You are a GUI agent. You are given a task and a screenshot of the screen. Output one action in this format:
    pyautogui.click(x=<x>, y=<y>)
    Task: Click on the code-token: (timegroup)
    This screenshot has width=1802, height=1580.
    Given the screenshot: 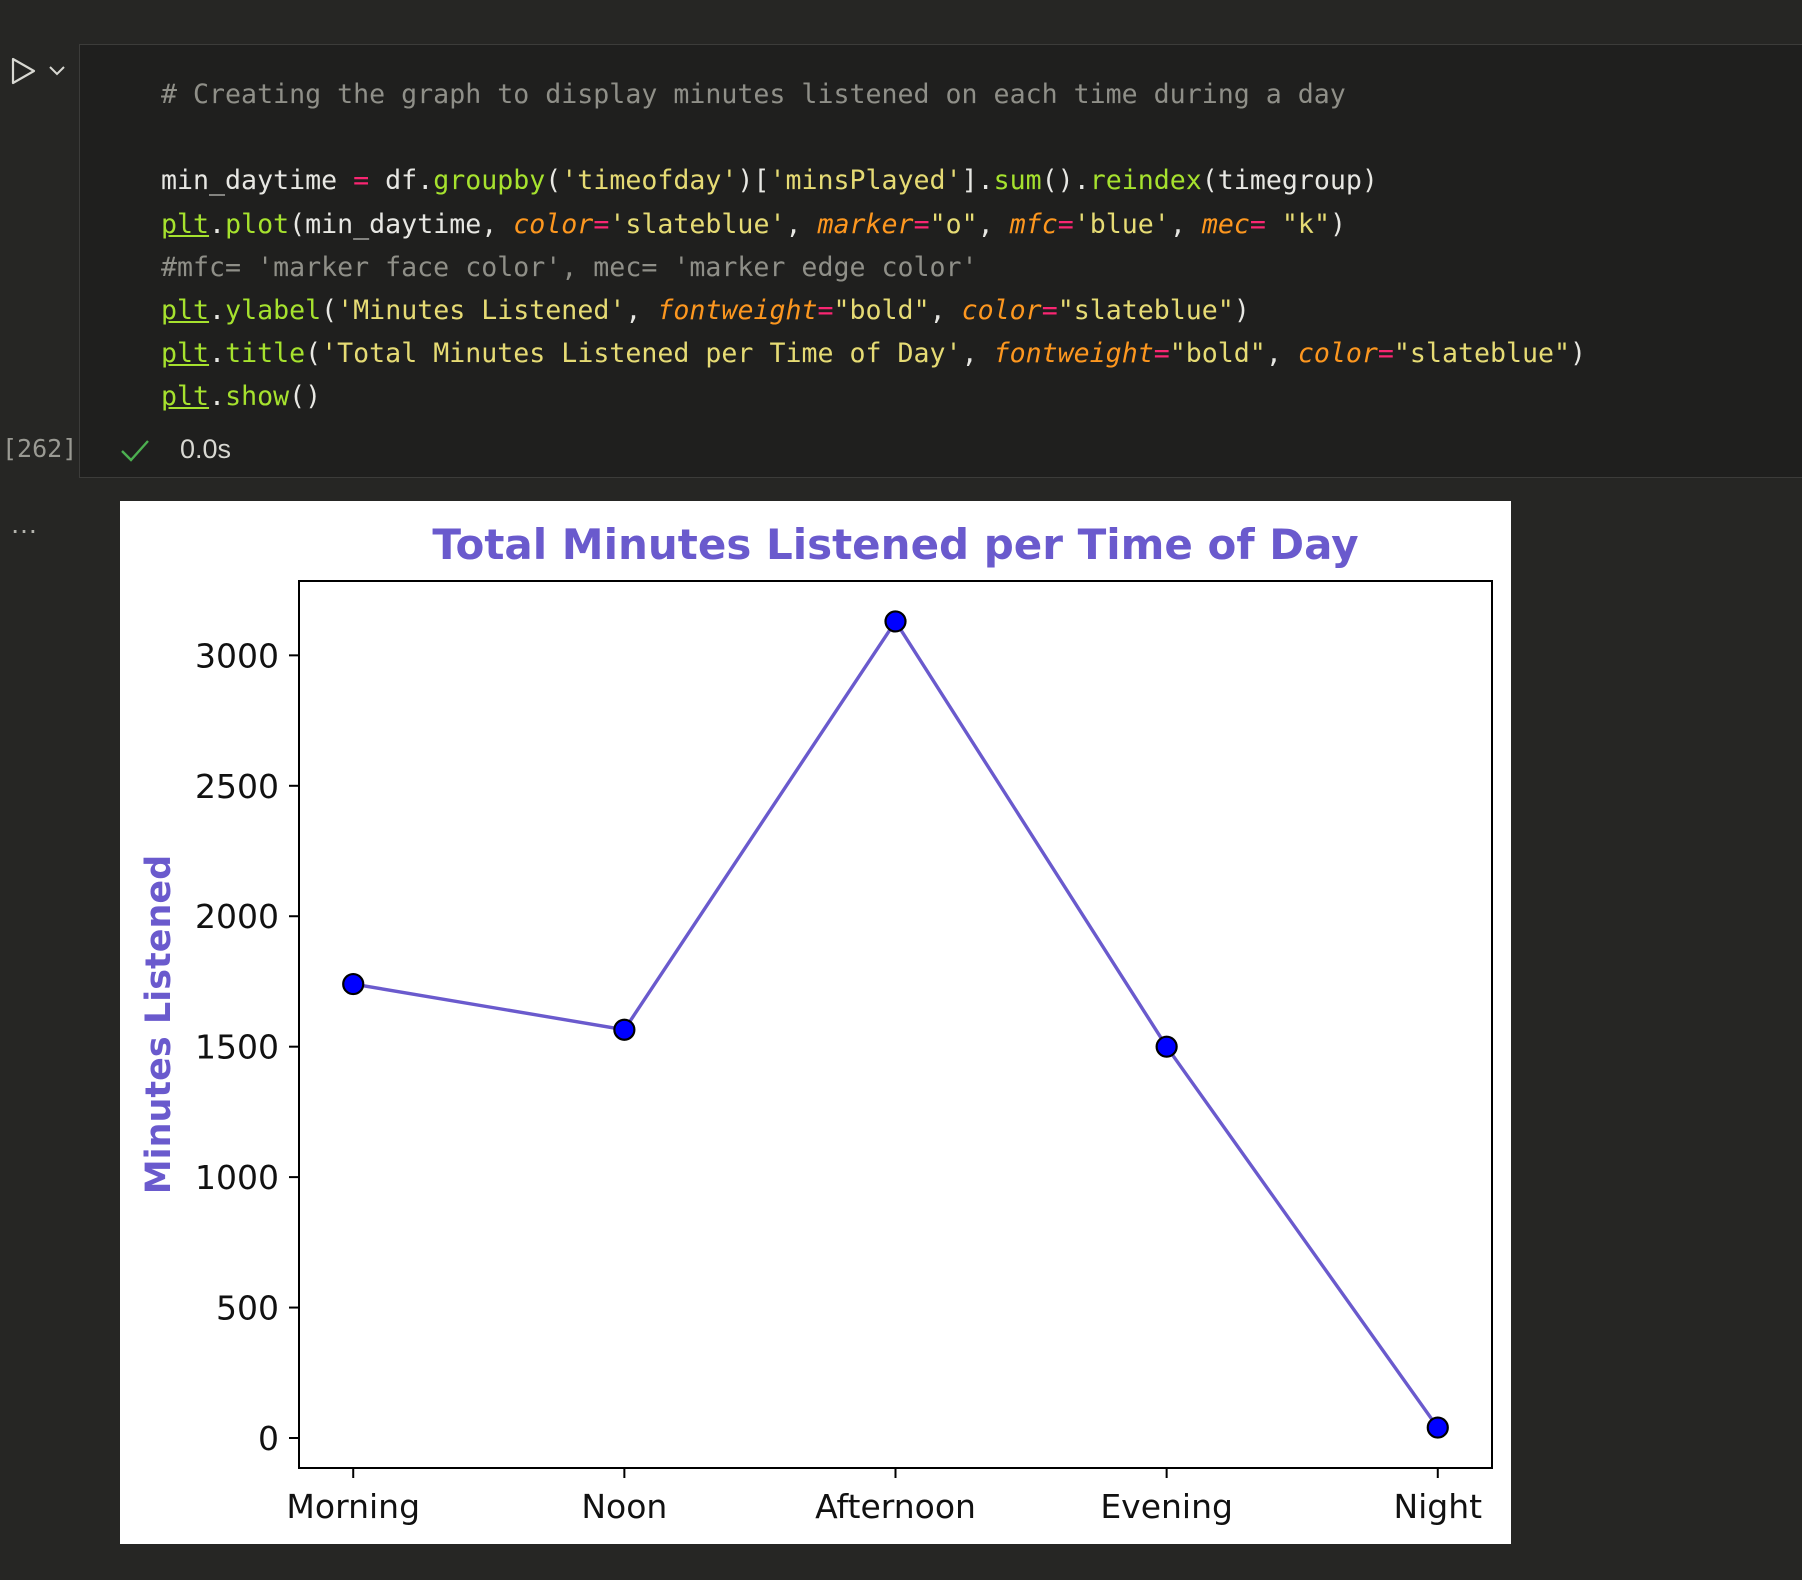 What is the action you would take?
    pyautogui.click(x=1289, y=181)
    